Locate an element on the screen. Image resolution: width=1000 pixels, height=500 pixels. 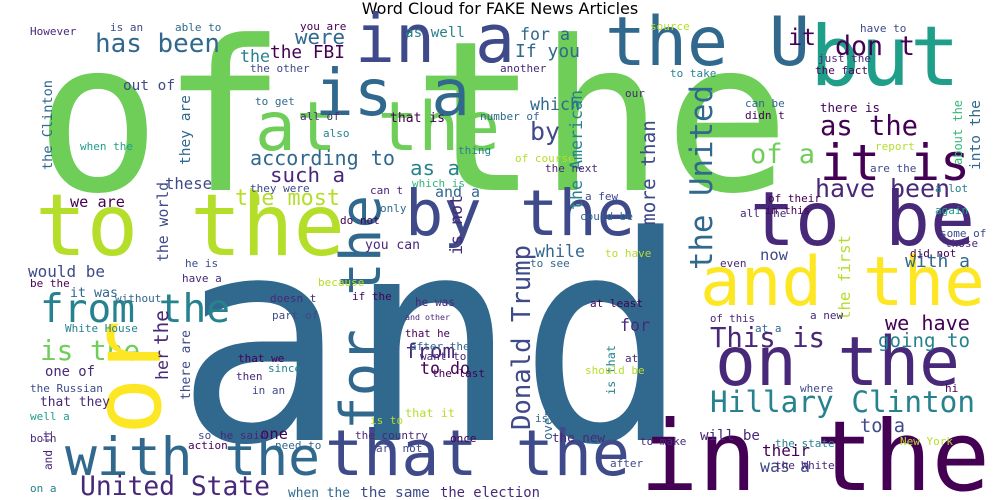
word: did not is located at coordinates (933, 253).